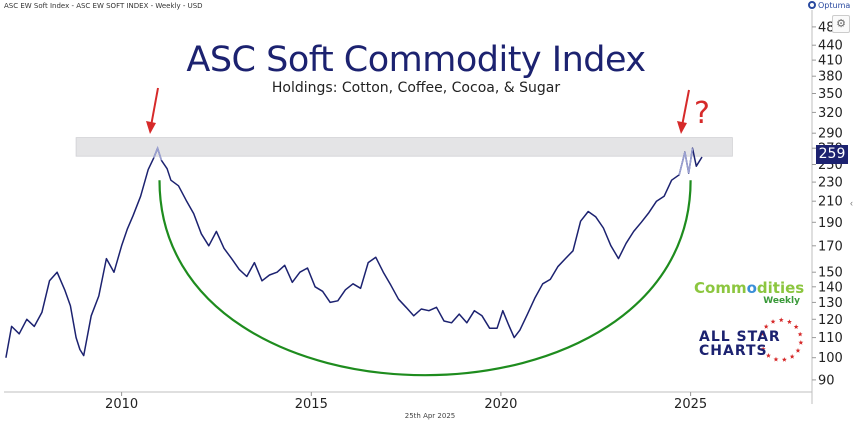 The width and height of the screenshot is (860, 423). What do you see at coordinates (740, 337) in the screenshot?
I see `all-star-text: ALL STAR` at bounding box center [740, 337].